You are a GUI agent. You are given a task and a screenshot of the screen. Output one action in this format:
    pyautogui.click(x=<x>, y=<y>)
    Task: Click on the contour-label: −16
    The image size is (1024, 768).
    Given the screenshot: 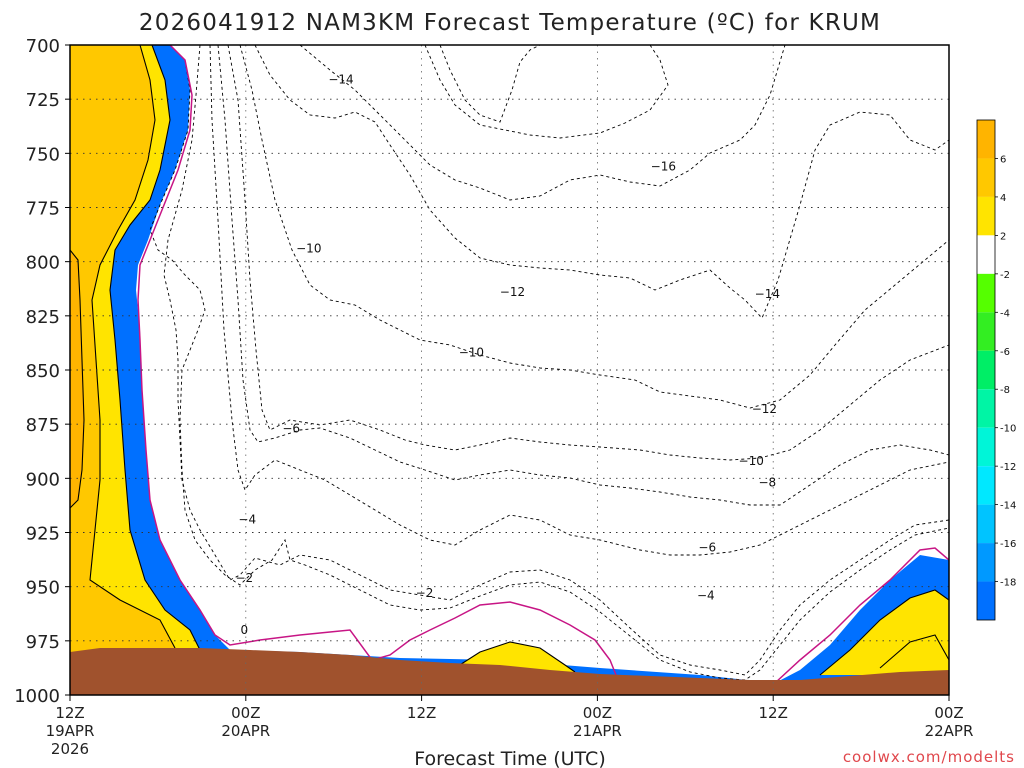 What is the action you would take?
    pyautogui.click(x=663, y=166)
    